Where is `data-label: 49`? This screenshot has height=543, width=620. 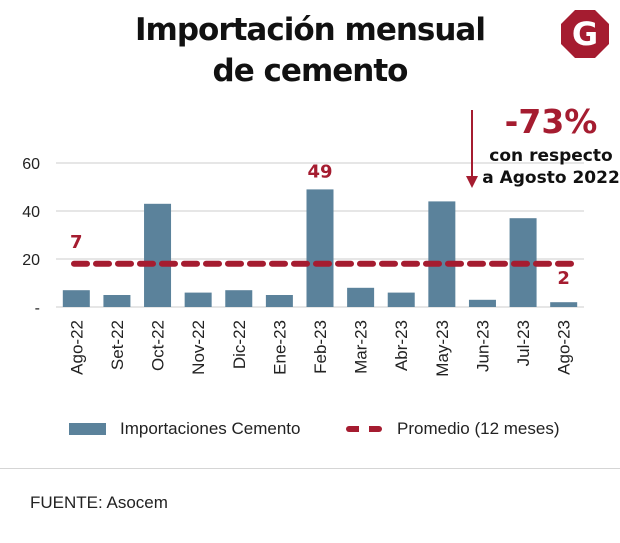
data-label: 49 is located at coordinates (319, 171).